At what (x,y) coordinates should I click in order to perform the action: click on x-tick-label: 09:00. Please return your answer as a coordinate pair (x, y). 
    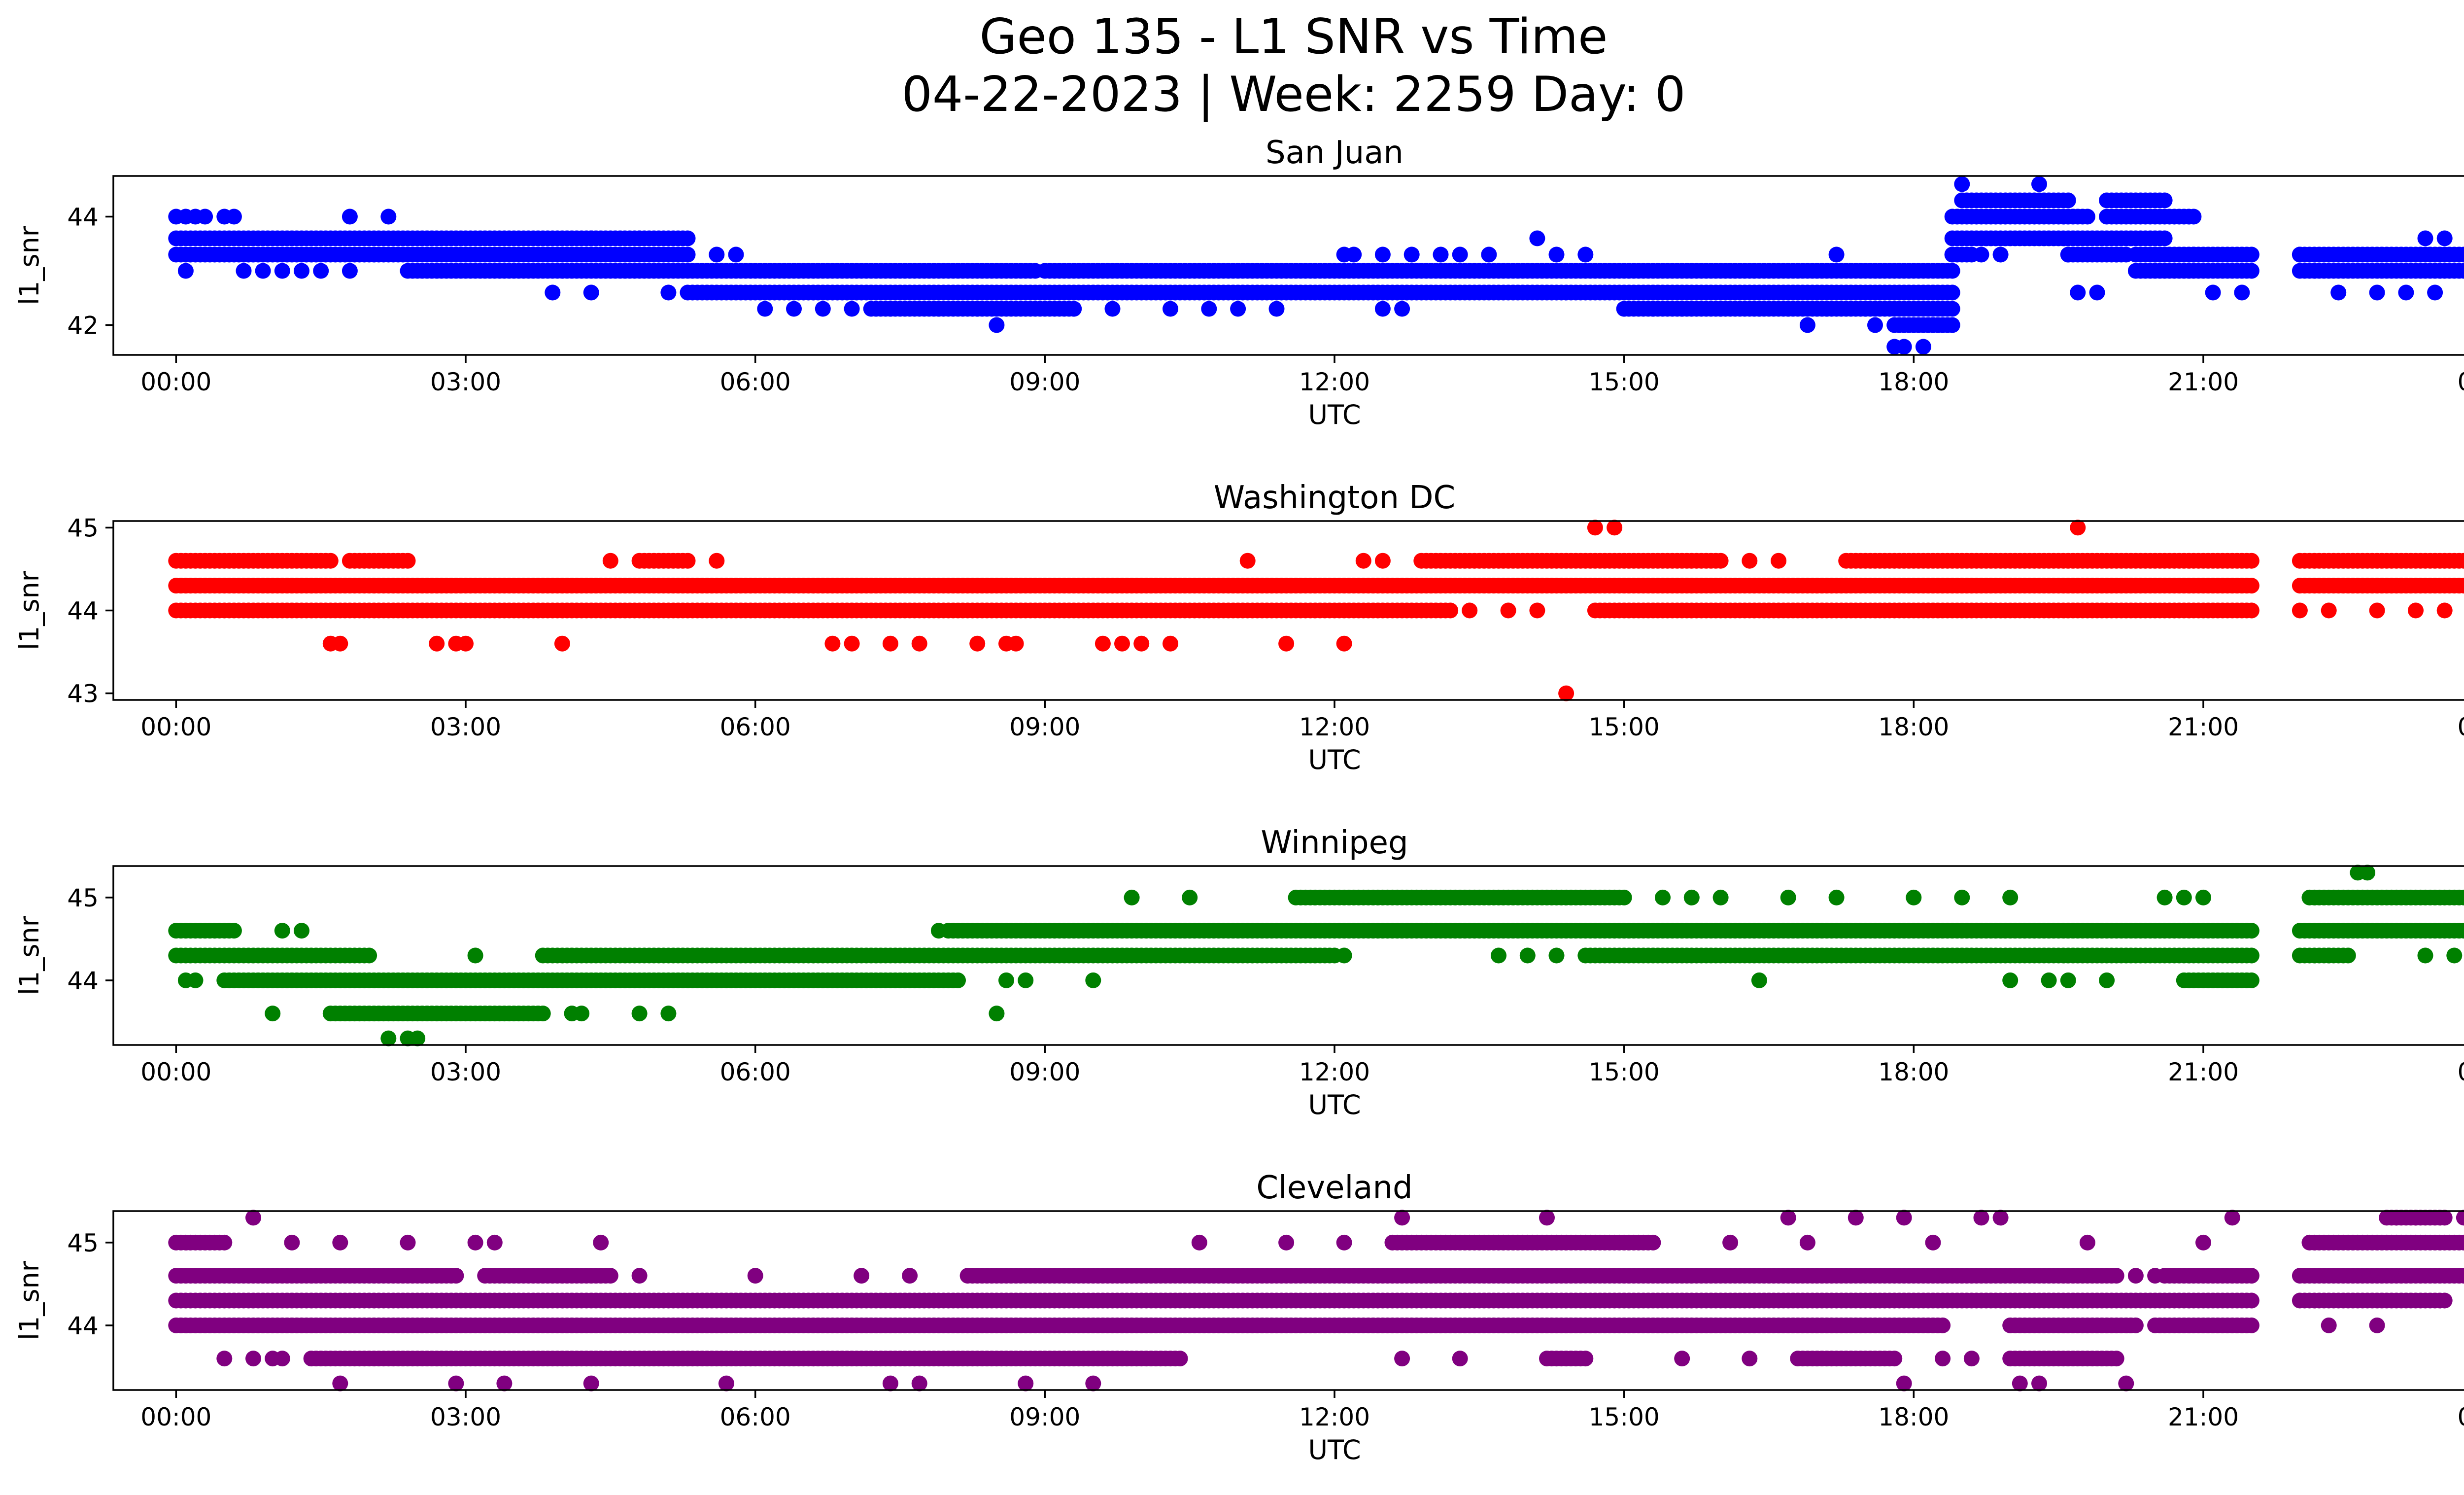
    Looking at the image, I should click on (1044, 382).